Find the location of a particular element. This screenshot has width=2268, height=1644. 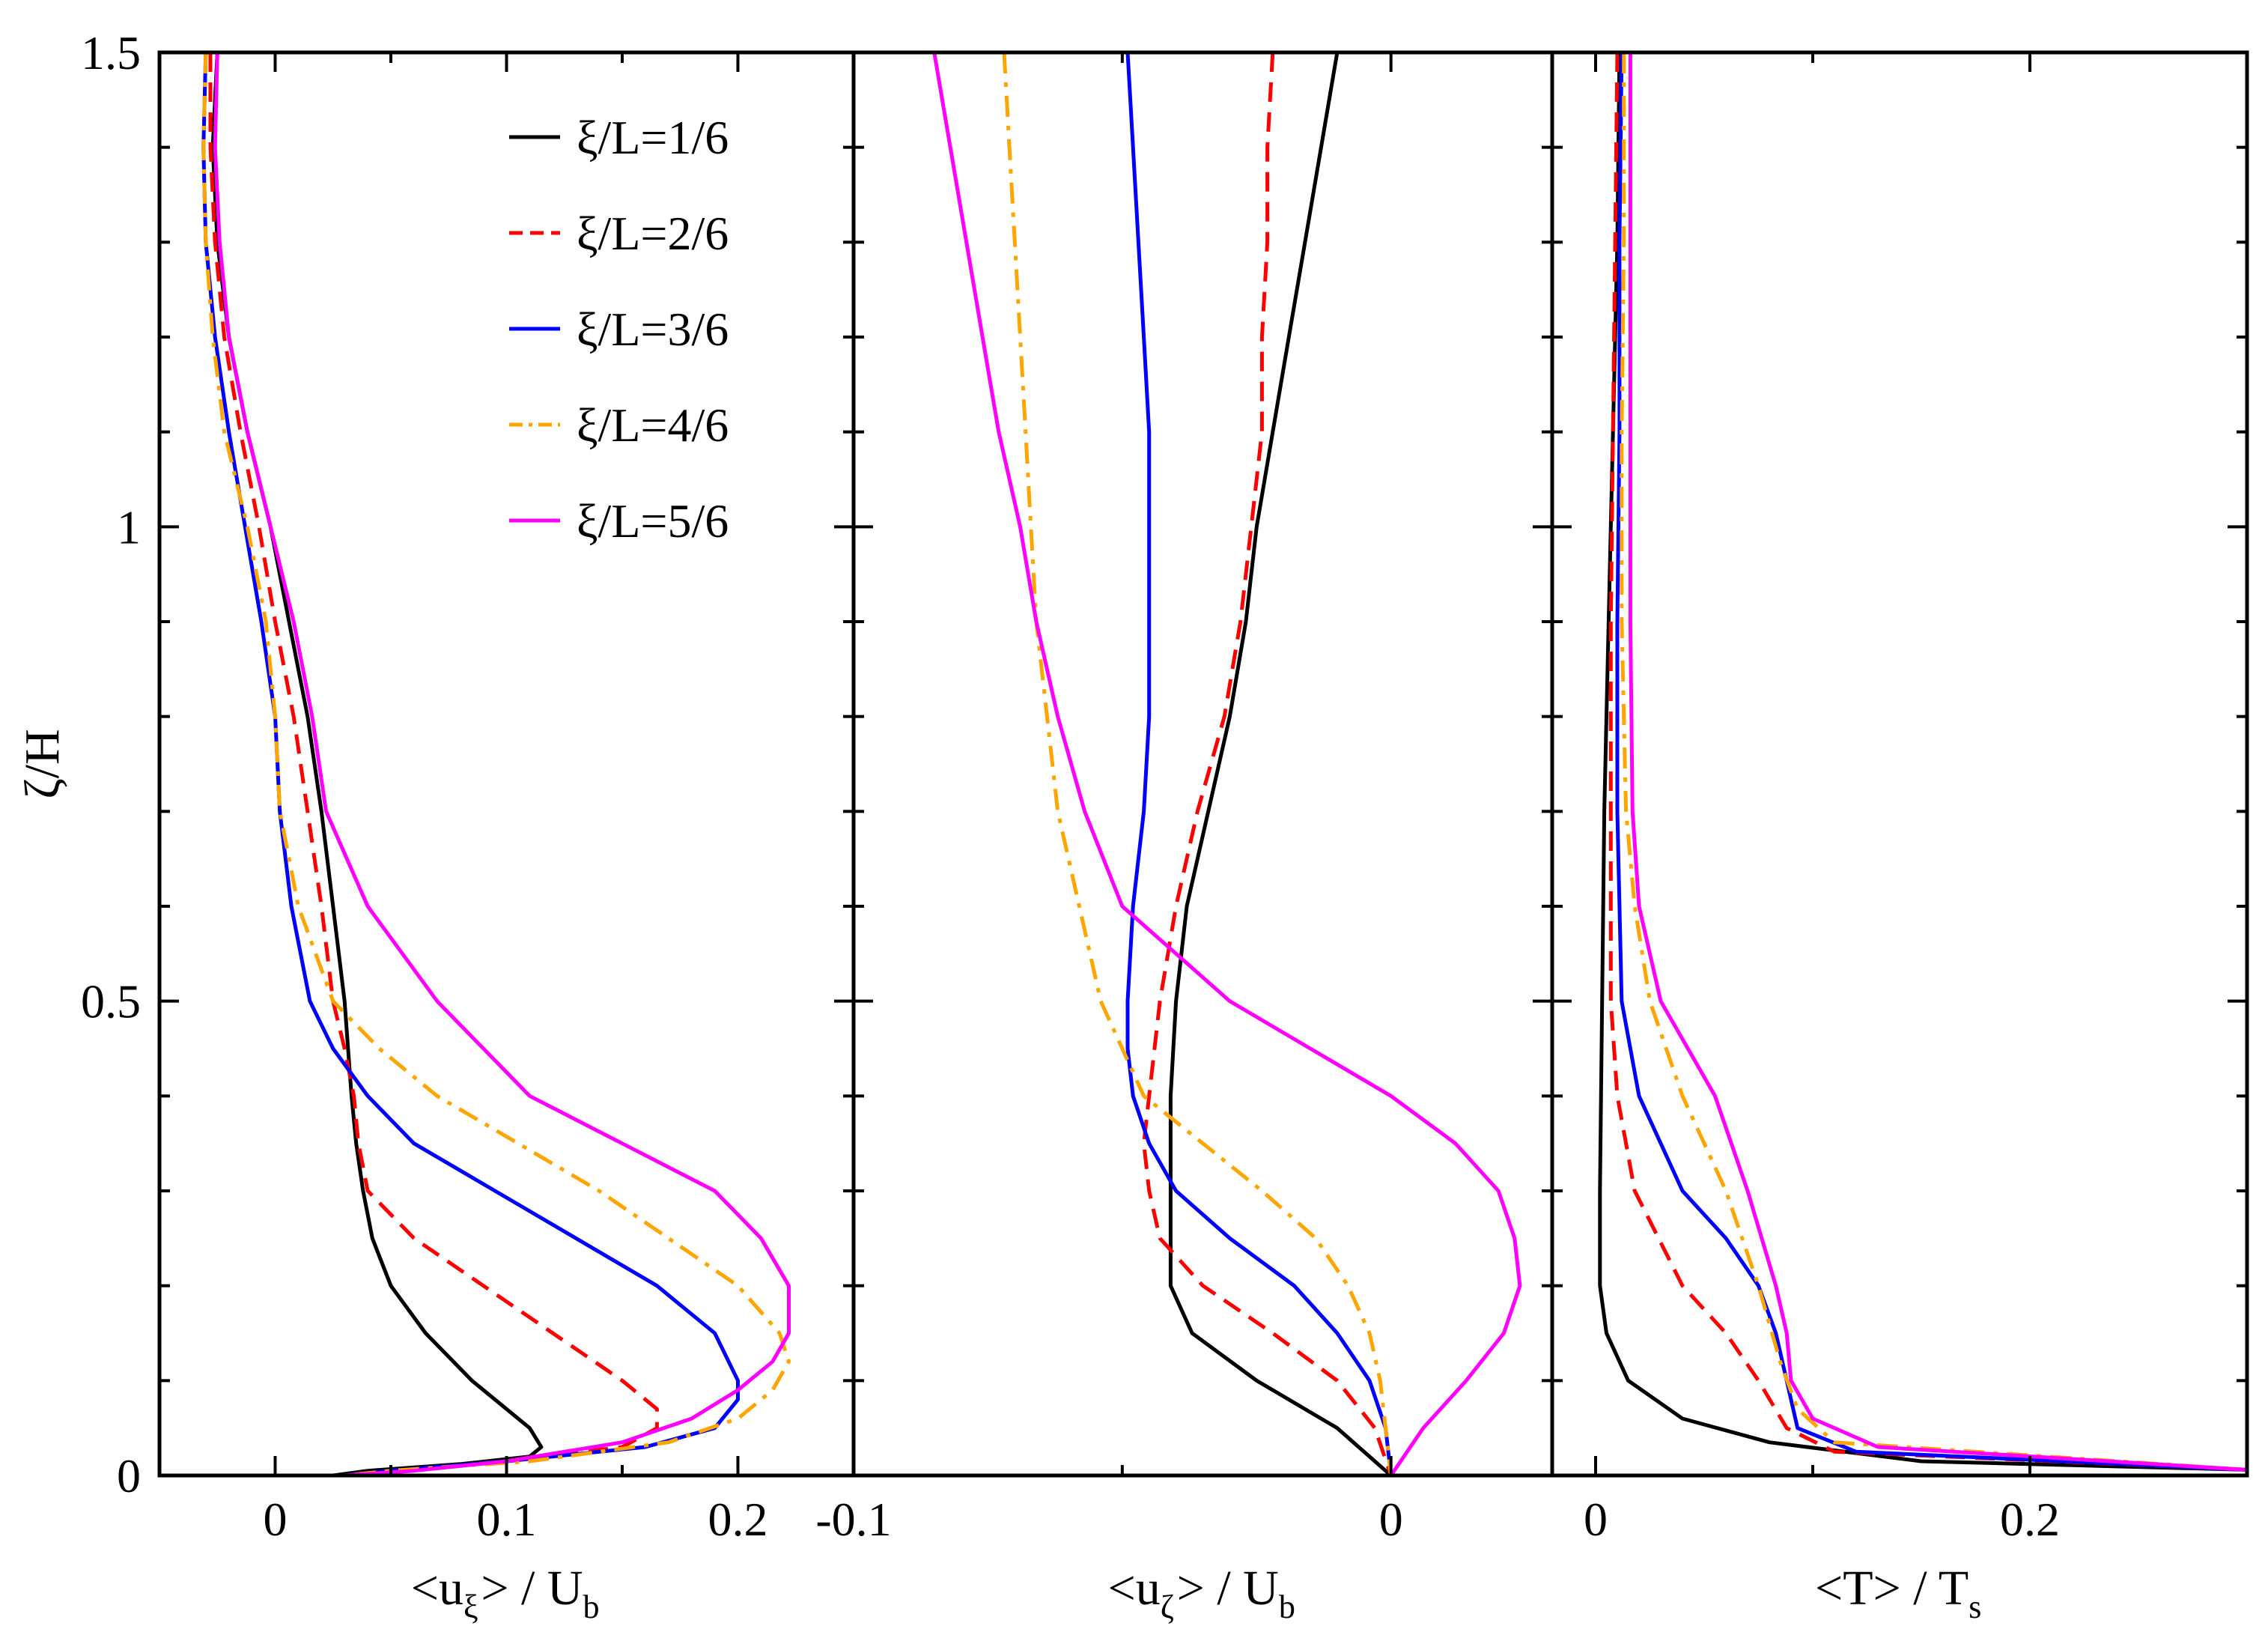

legend: ξ/L=1/6 ξ/L=2/6 ξ/L=3/6 ξ/L=4/6 ξ/L=5/6 is located at coordinates (619, 329).